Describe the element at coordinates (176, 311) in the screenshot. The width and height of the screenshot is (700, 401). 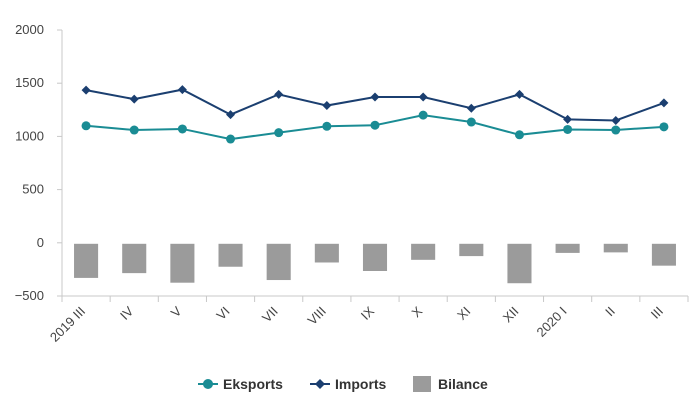
I see `x-tick-label: V` at that location.